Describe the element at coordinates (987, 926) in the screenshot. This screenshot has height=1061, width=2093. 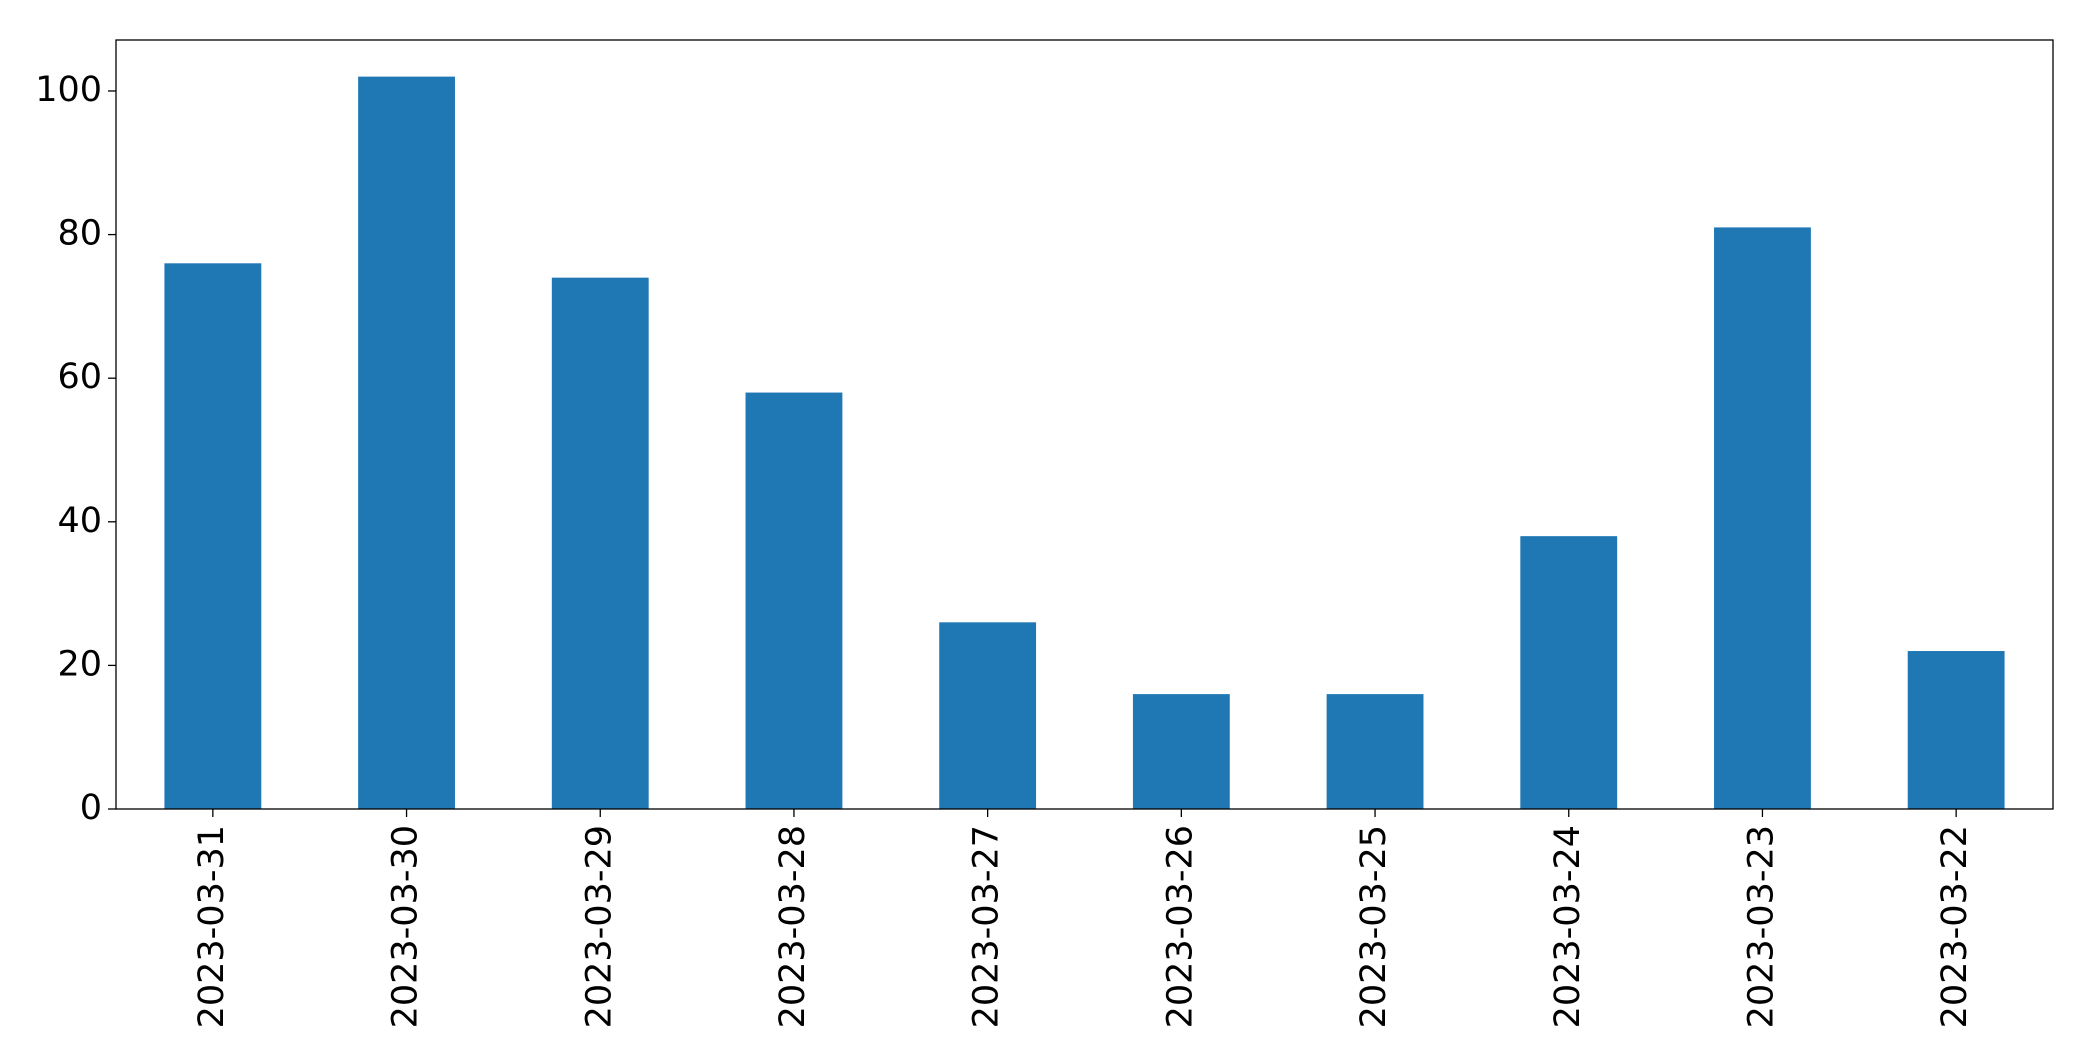
I see `x-tick-label: 2023-03-27` at that location.